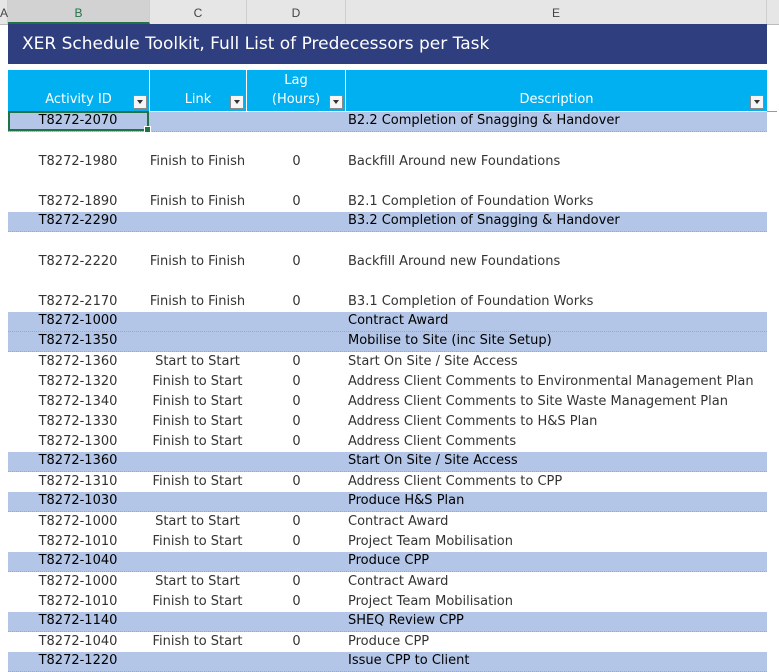  What do you see at coordinates (78, 500) in the screenshot?
I see `activity-id-cell: T8272-1030` at bounding box center [78, 500].